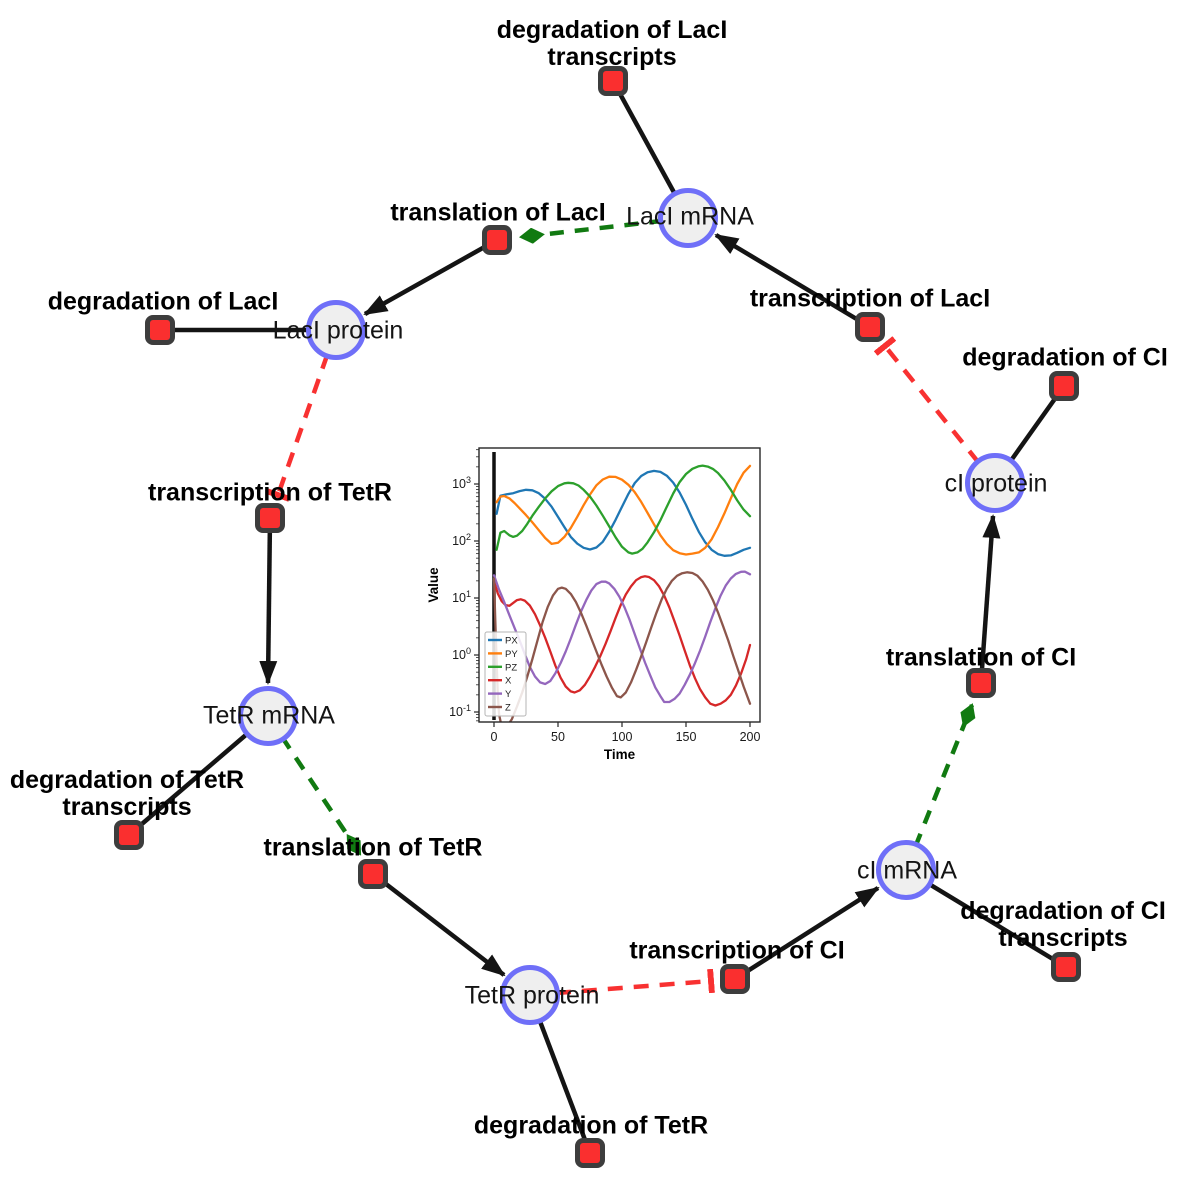 Image resolution: width=1189 pixels, height=1200 pixels. Describe the element at coordinates (163, 301) in the screenshot. I see `label-degradation-of-laci: degradation of LacI` at that location.